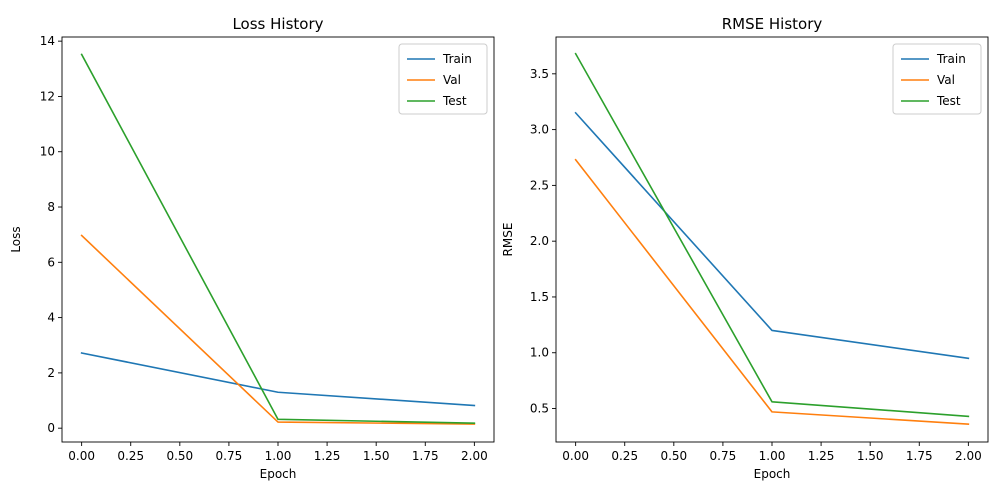  Describe the element at coordinates (51, 373) in the screenshot. I see `y-tick-label: 2` at that location.